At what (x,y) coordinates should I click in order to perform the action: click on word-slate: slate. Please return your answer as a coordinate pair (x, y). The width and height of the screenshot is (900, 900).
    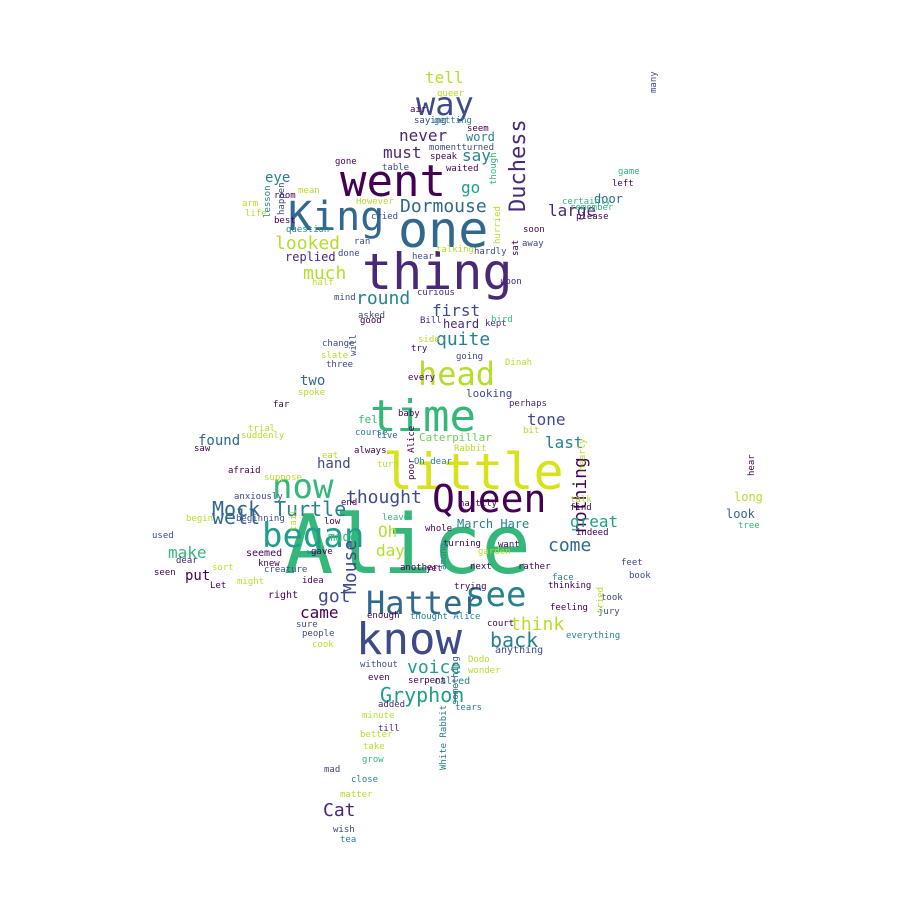
    Looking at the image, I should click on (335, 356).